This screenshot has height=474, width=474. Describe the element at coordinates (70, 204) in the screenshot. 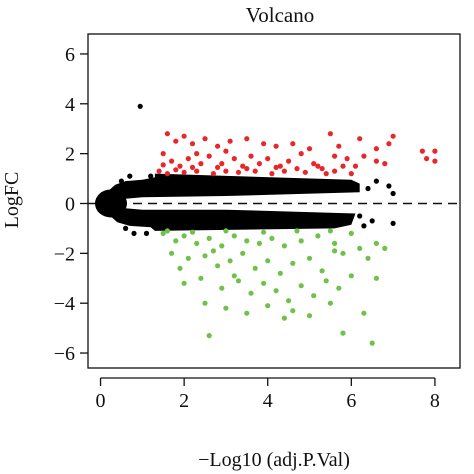

I see `y-tick-label: 0` at that location.